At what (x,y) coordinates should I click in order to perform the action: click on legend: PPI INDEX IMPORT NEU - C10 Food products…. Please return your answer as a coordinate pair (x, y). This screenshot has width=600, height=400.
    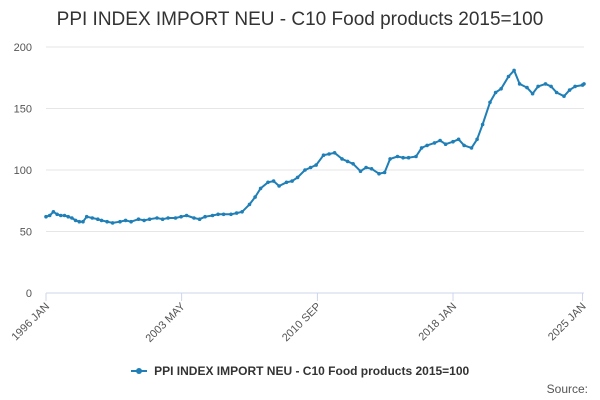
    Looking at the image, I should click on (300, 371).